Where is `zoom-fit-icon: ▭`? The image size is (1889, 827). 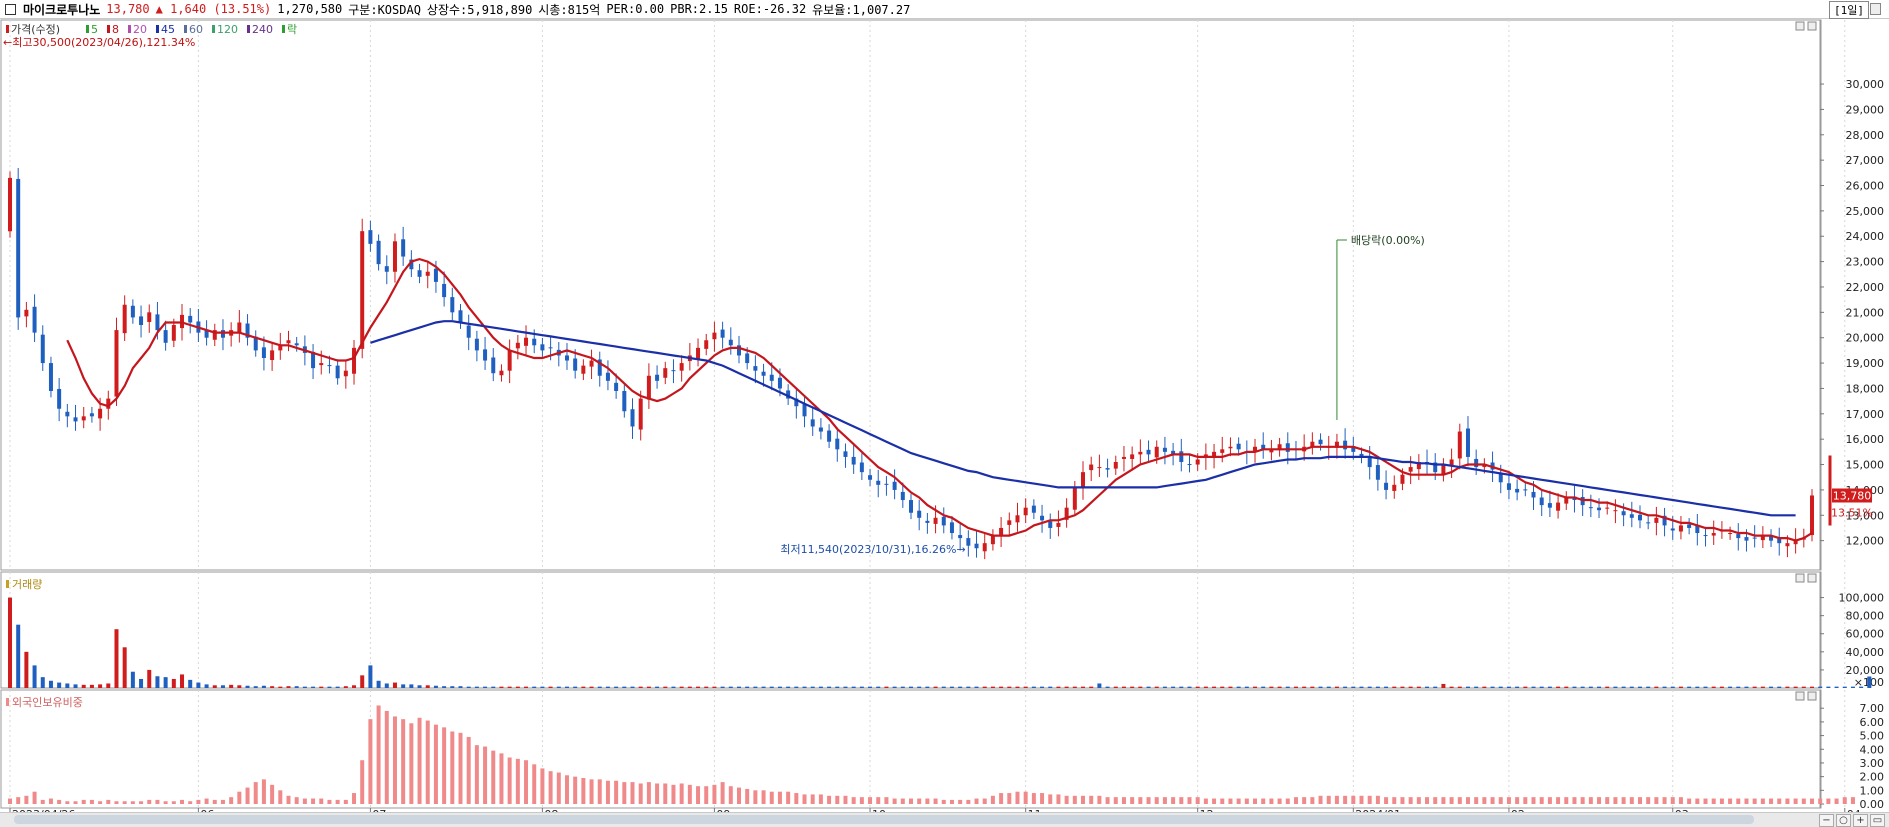 zoom-fit-icon: ▭ is located at coordinates (1877, 820).